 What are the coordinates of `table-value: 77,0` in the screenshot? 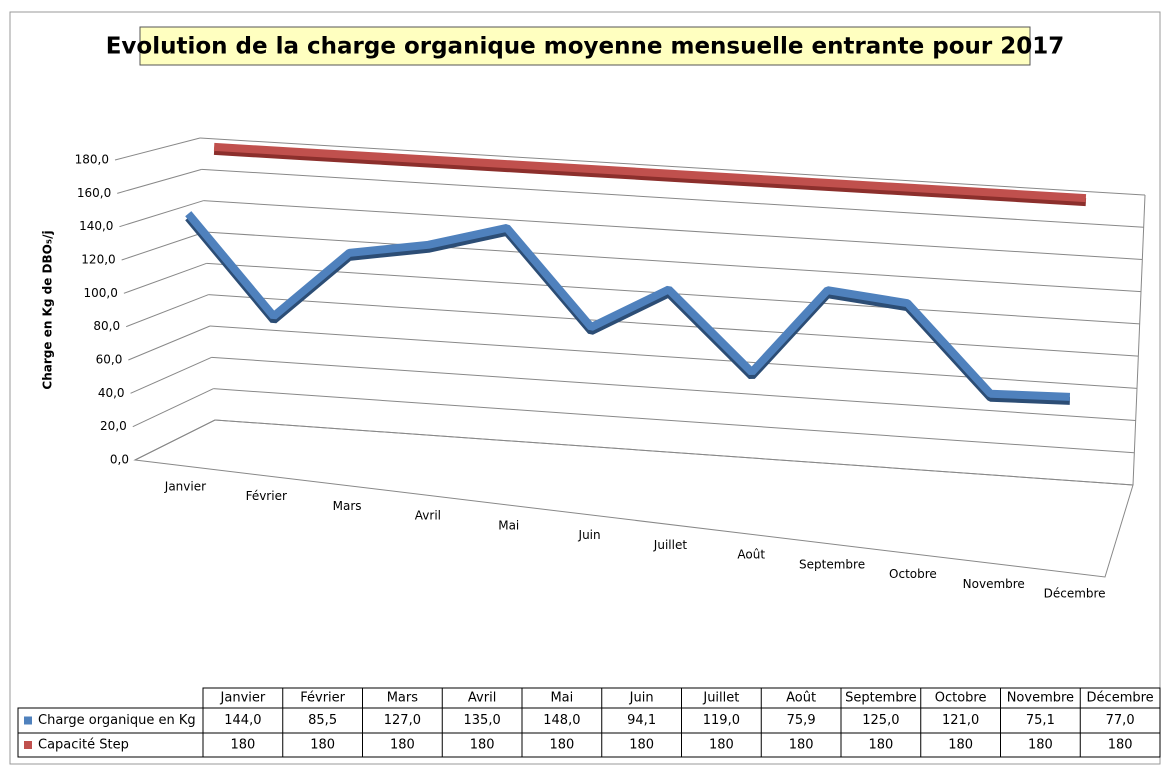 It's located at (1120, 720).